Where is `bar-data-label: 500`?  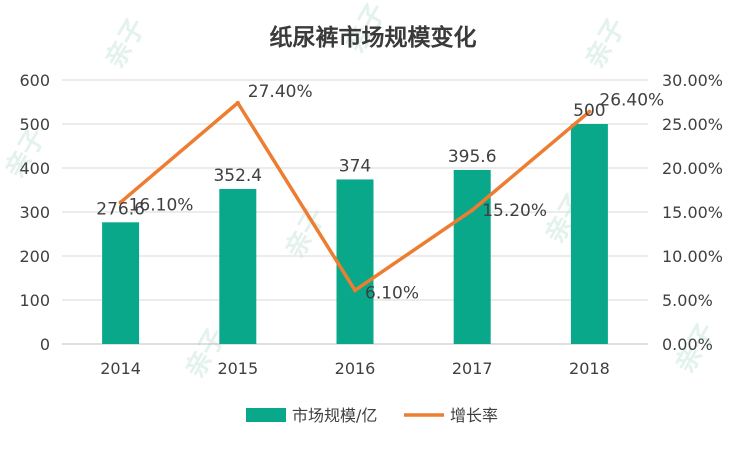
bar-data-label: 500 is located at coordinates (589, 111).